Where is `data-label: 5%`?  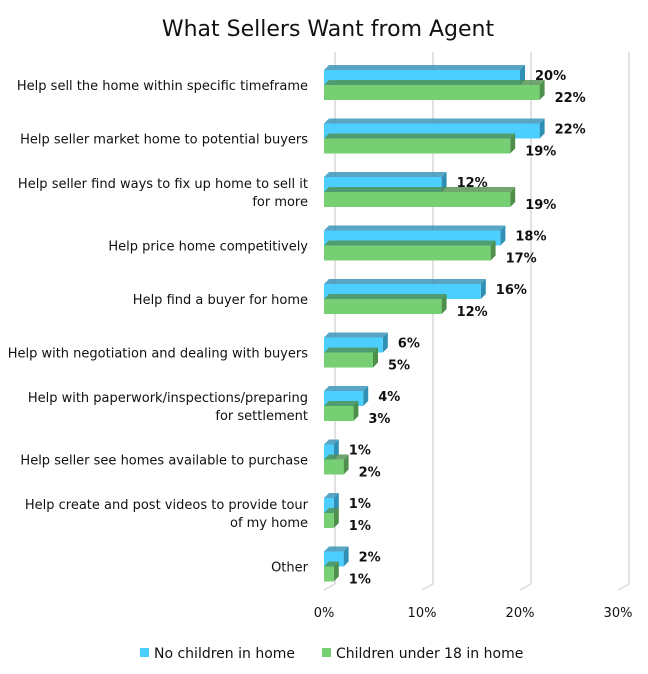 data-label: 5% is located at coordinates (399, 366).